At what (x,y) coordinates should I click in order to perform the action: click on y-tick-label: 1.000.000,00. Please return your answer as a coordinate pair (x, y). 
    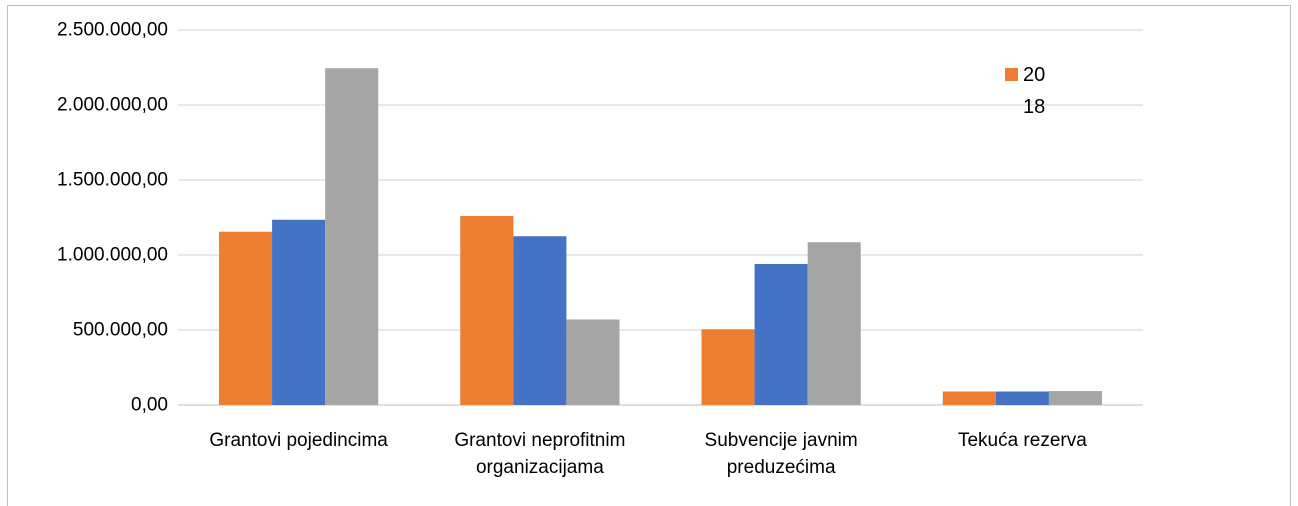
    Looking at the image, I should click on (112, 255).